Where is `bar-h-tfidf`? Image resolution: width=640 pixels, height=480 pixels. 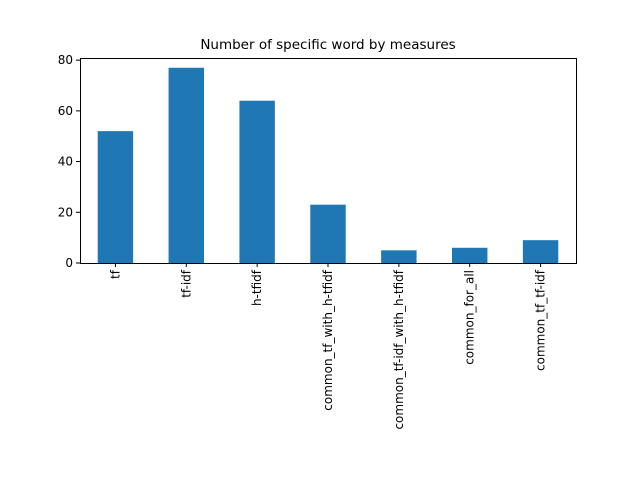 bar-h-tfidf is located at coordinates (257, 181).